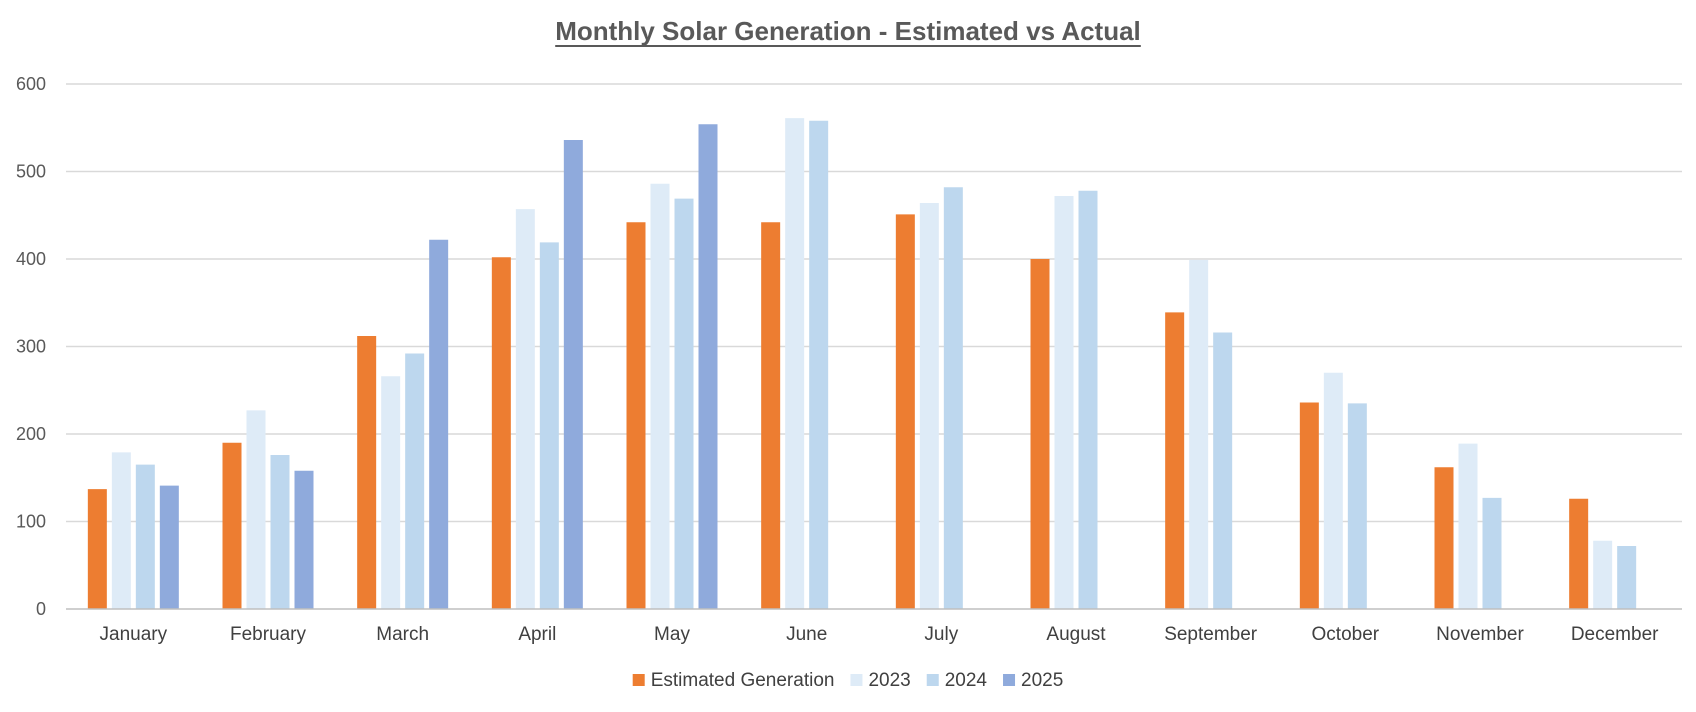 This screenshot has height=712, width=1696. What do you see at coordinates (573, 374) in the screenshot?
I see `bar-2025-april` at bounding box center [573, 374].